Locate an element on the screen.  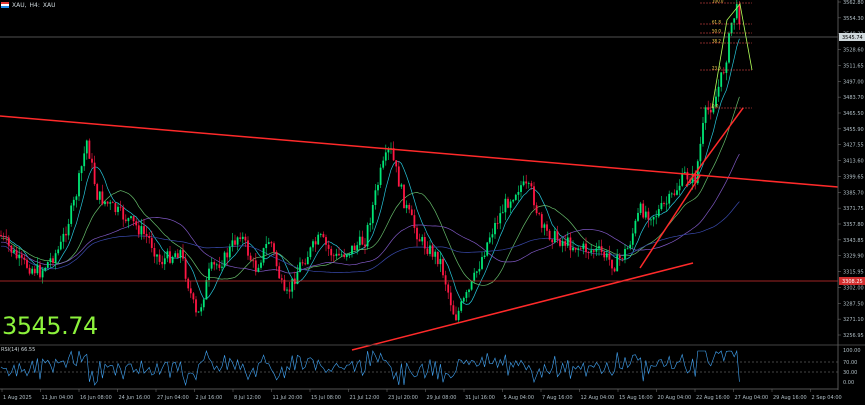
price-tick-label: 3329.90 is located at coordinates (853, 257).